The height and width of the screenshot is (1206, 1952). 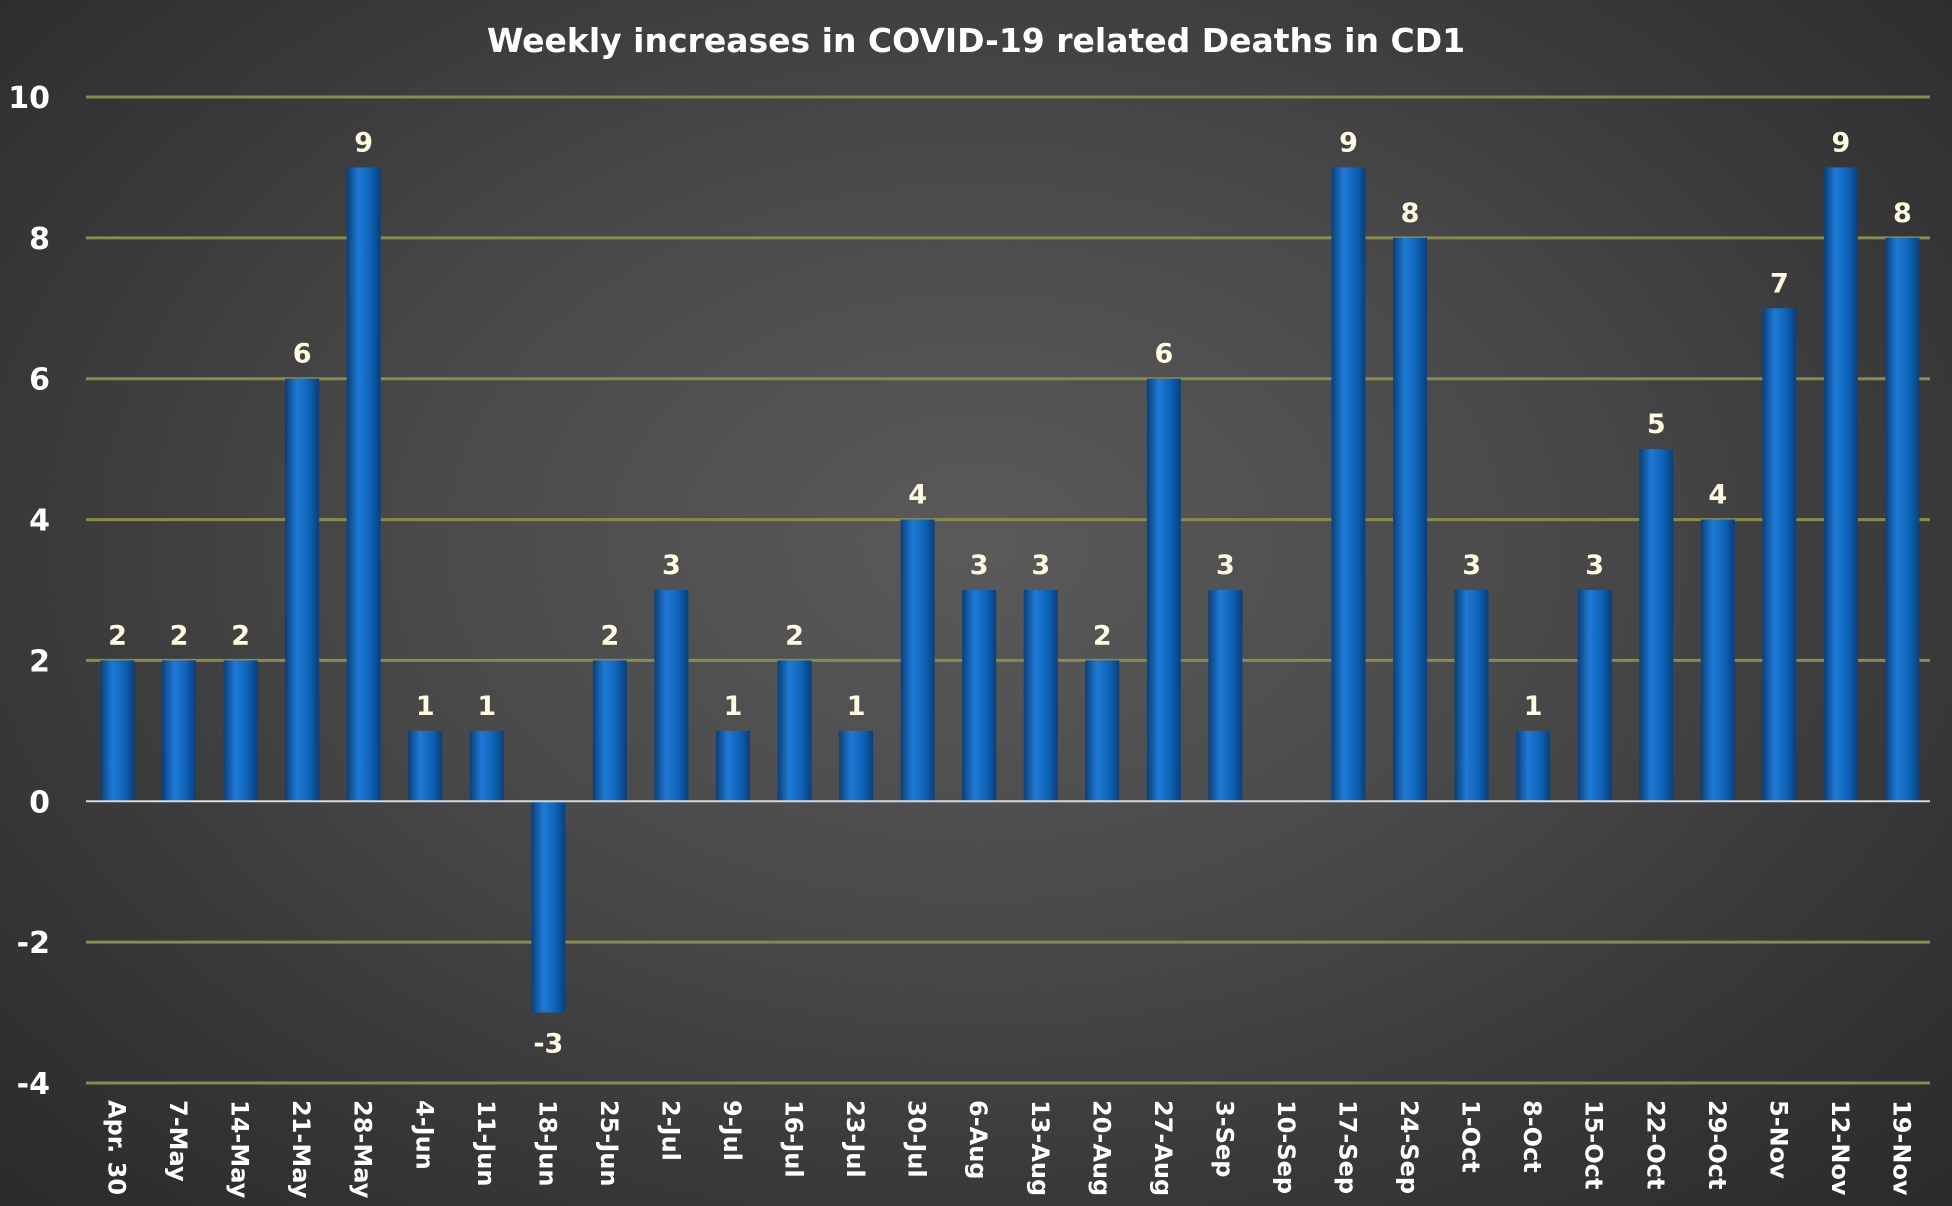 What do you see at coordinates (794, 1139) in the screenshot?
I see `x-tick-label: 16-Jul` at bounding box center [794, 1139].